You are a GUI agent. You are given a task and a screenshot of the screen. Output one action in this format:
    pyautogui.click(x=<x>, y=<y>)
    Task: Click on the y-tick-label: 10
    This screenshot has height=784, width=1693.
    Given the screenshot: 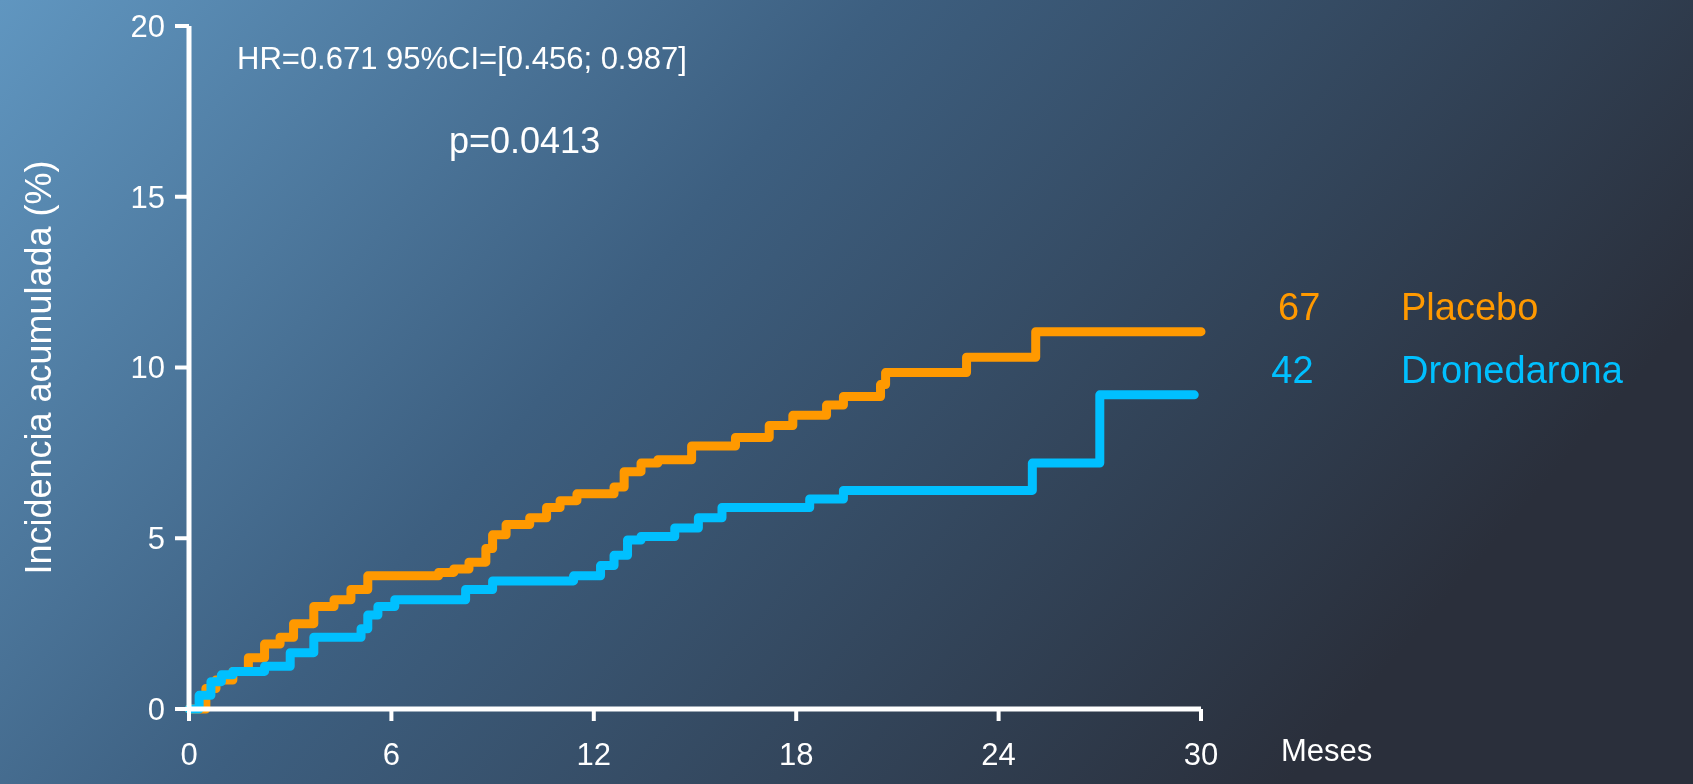 What is the action you would take?
    pyautogui.click(x=147, y=368)
    